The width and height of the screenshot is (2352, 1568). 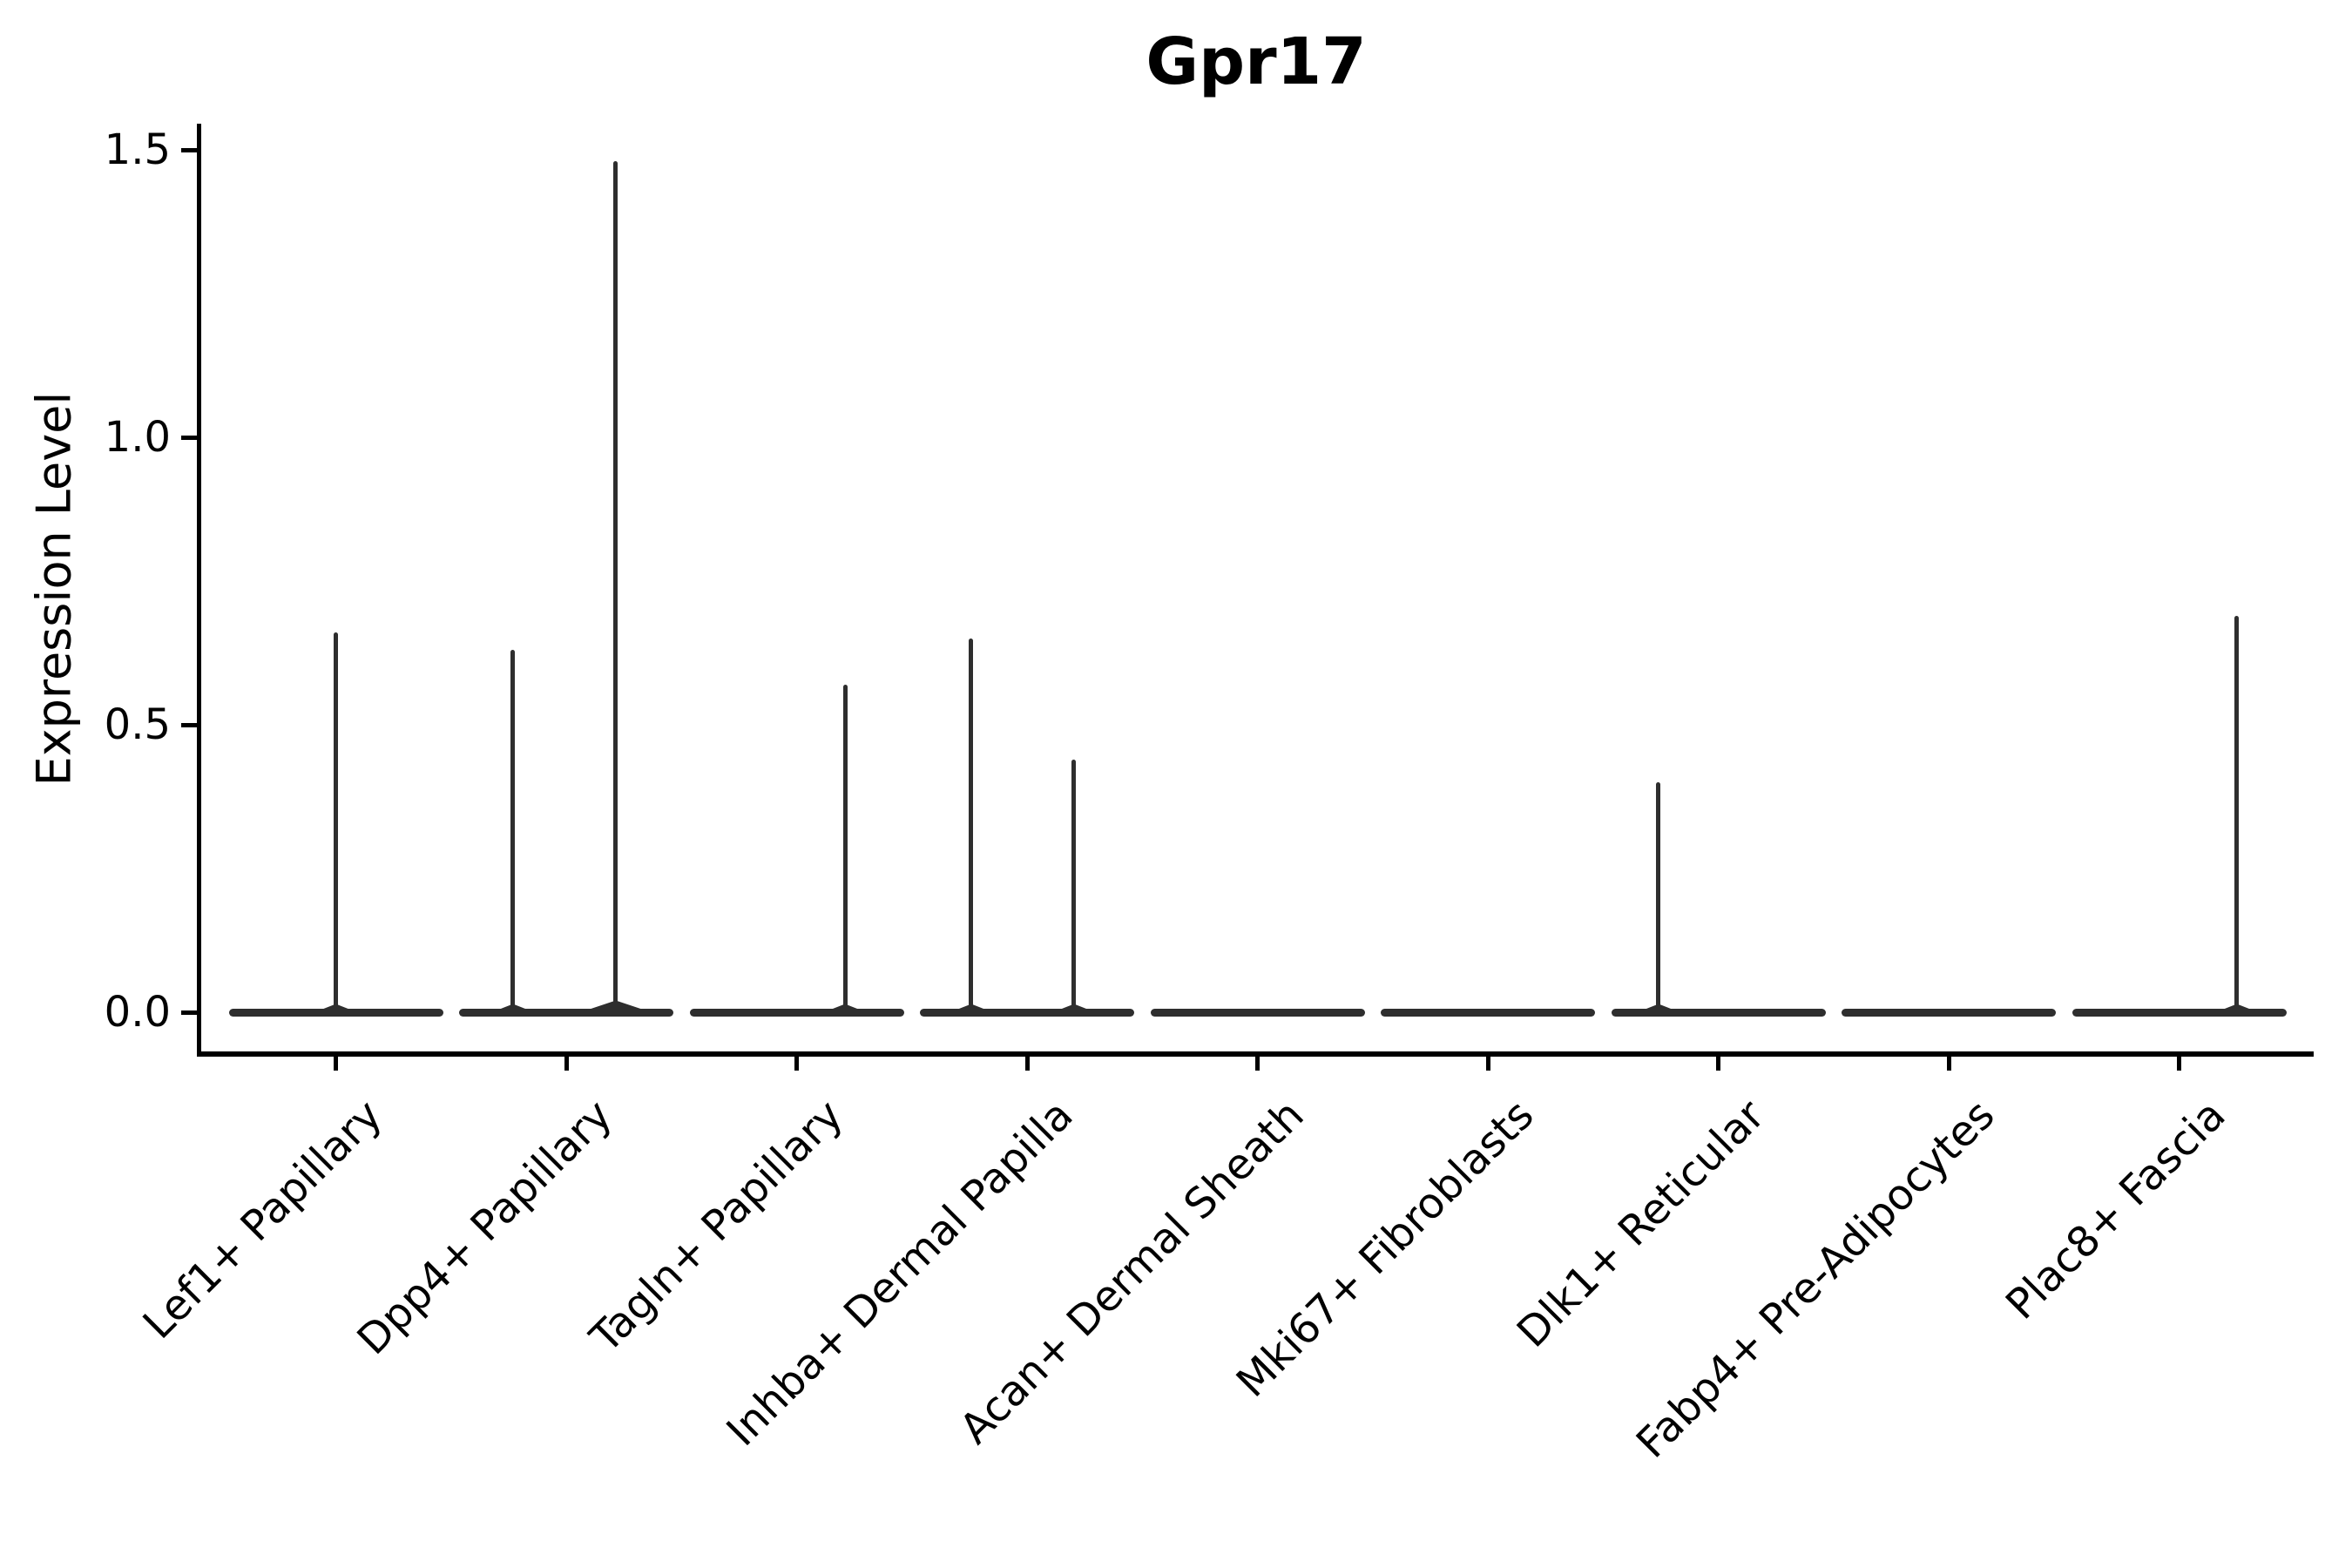 What do you see at coordinates (137, 1013) in the screenshot?
I see `y-tick-label: 0.0` at bounding box center [137, 1013].